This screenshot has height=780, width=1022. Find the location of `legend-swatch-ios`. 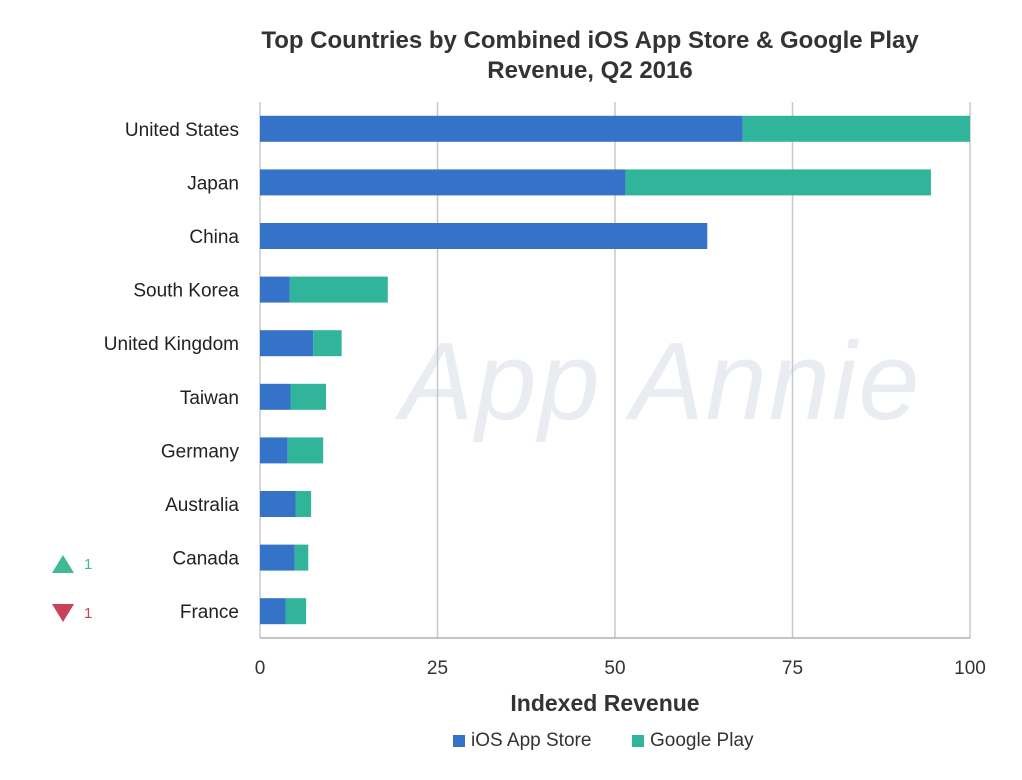

legend-swatch-ios is located at coordinates (459, 741).